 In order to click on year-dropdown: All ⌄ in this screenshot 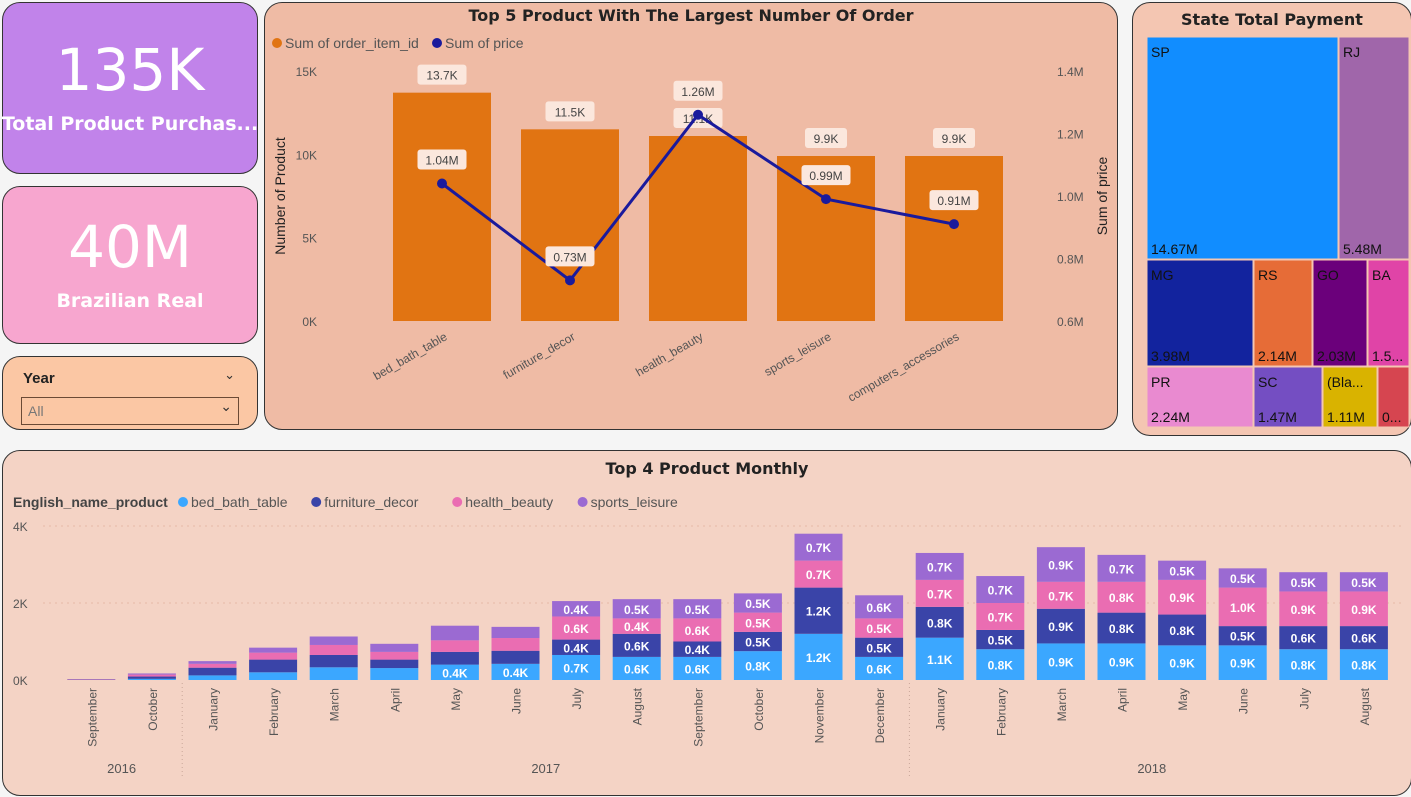, I will do `click(130, 411)`.